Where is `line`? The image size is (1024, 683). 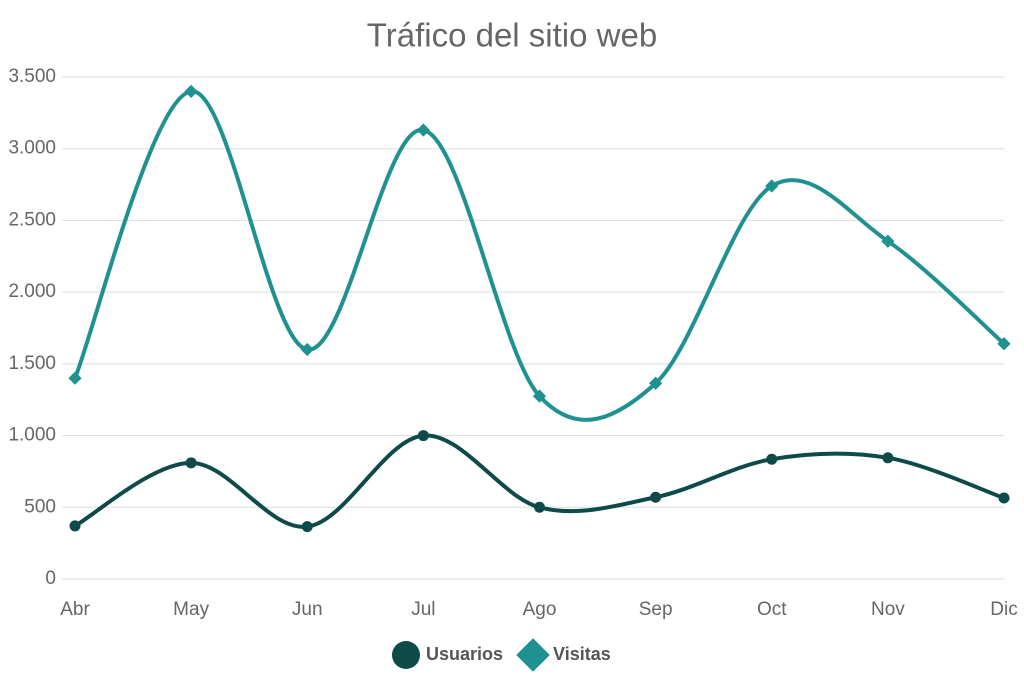 line is located at coordinates (539, 481).